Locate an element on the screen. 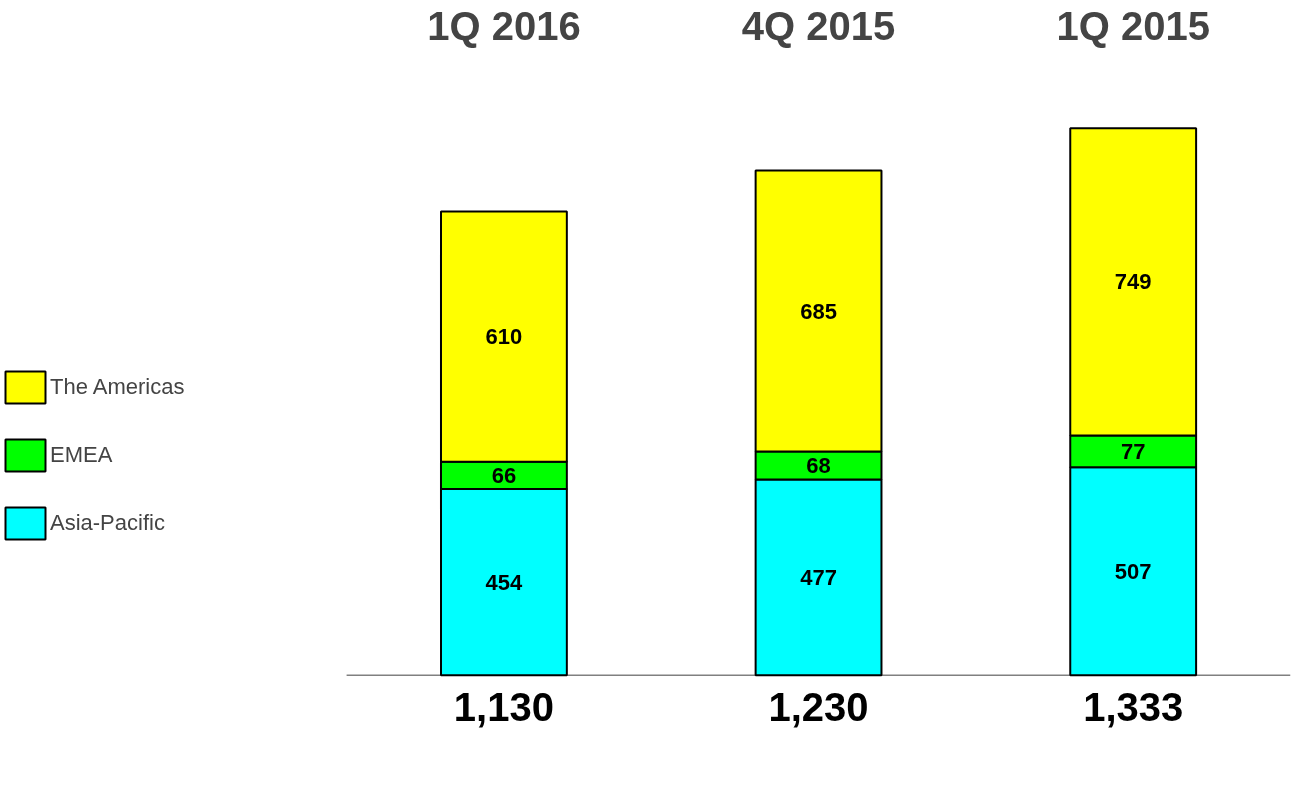  data-label: 77 is located at coordinates (1133, 451).